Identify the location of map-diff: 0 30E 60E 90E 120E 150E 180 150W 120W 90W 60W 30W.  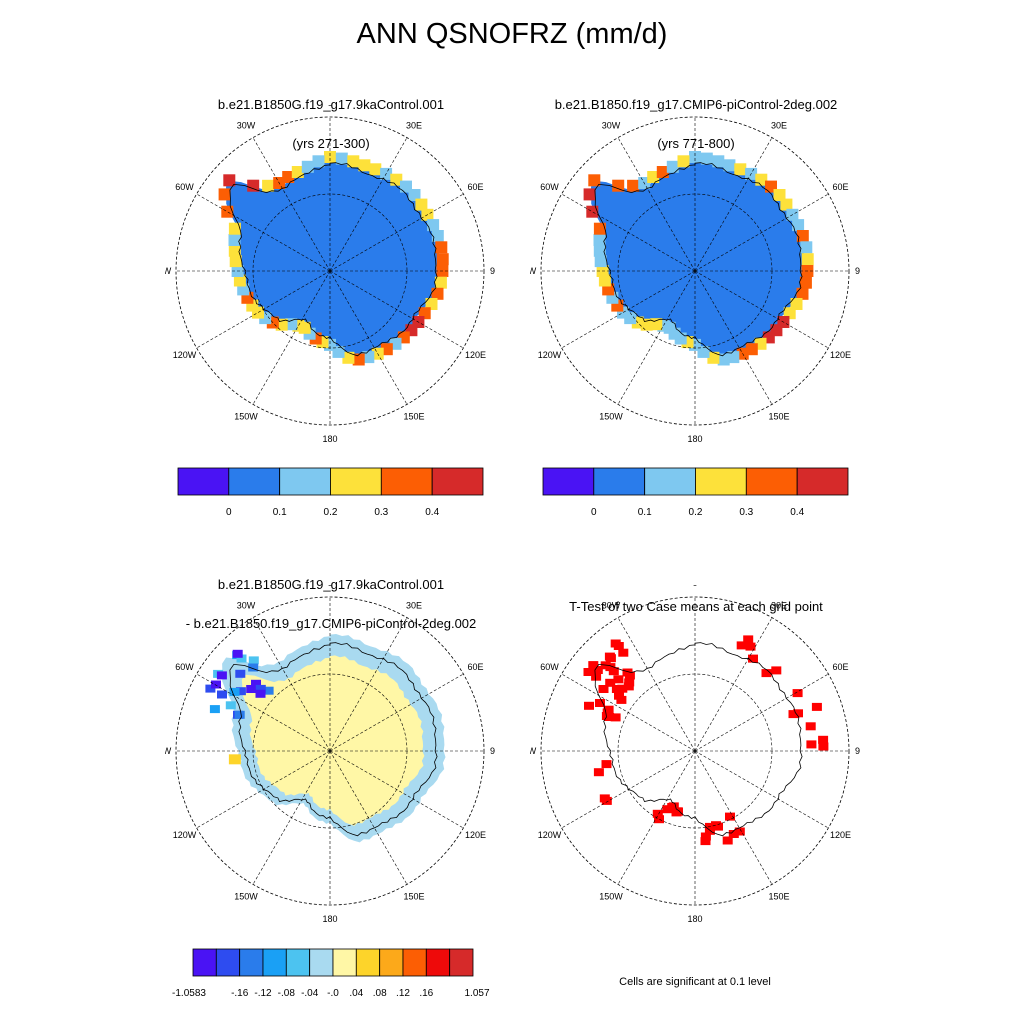
(330, 754).